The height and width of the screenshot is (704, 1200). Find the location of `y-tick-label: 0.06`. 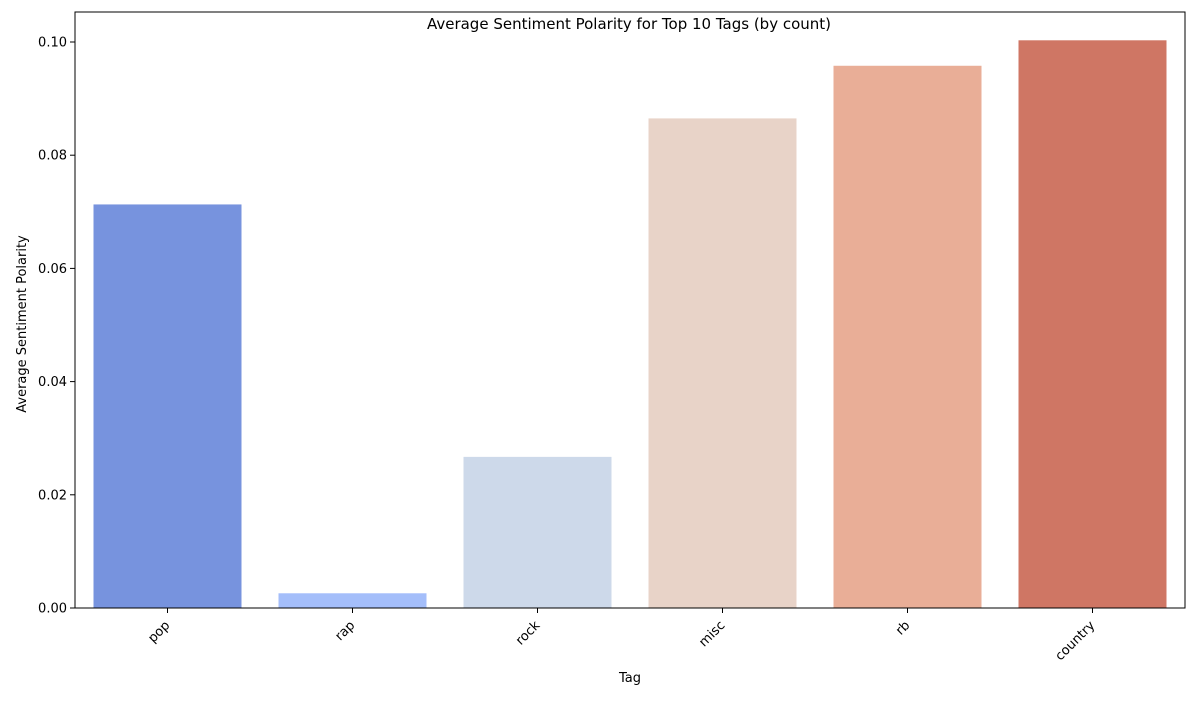

y-tick-label: 0.06 is located at coordinates (52, 269).